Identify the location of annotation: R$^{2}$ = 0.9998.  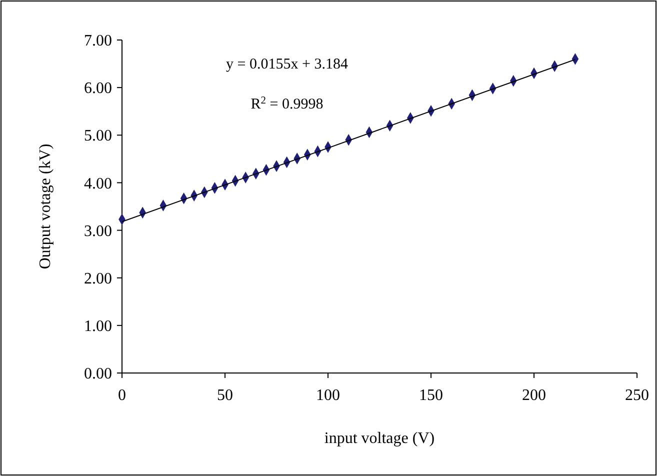
(287, 103).